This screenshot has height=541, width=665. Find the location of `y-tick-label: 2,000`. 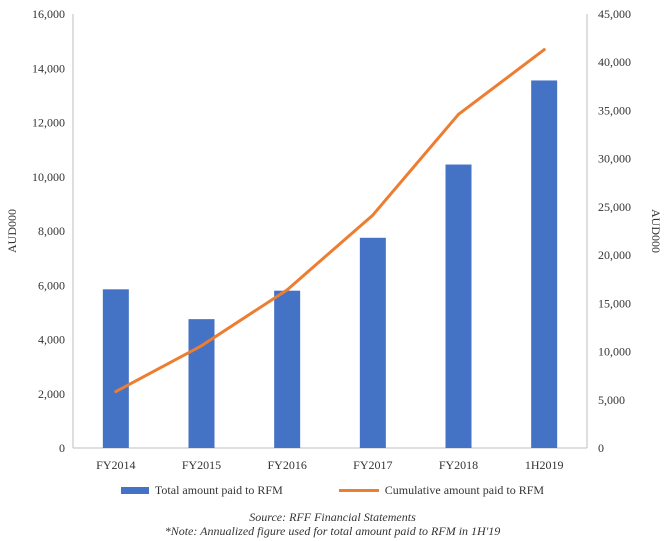

y-tick-label: 2,000 is located at coordinates (51, 394).